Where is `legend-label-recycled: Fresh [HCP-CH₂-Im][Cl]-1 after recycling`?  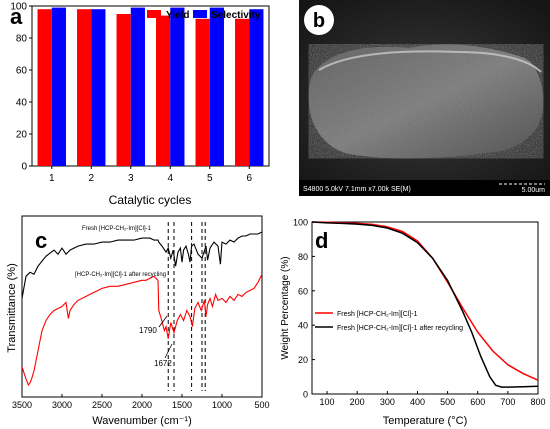
legend-label-recycled: Fresh [HCP-CH₂-Im][Cl]-1 after recycling is located at coordinates (400, 328).